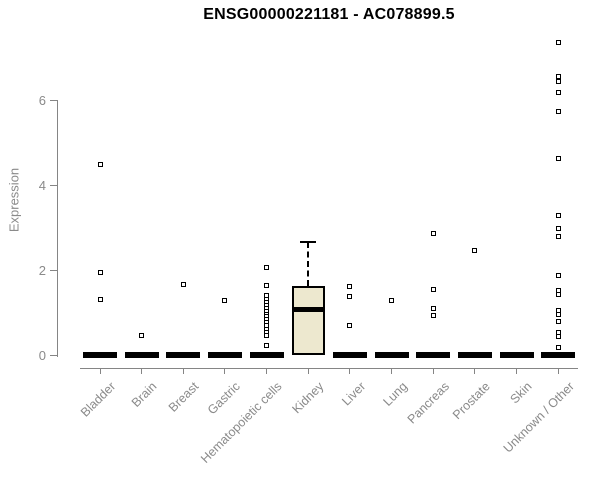  What do you see at coordinates (224, 398) in the screenshot?
I see `x-tick-label: Gastric` at bounding box center [224, 398].